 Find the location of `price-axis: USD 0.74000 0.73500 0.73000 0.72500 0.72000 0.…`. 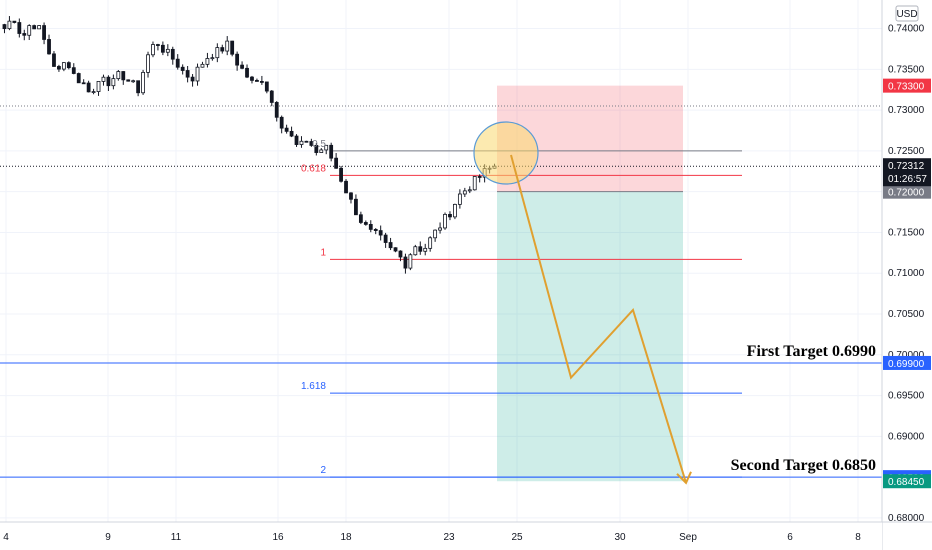

price-axis: USD 0.74000 0.73500 0.73000 0.72500 0.72000 0.… is located at coordinates (906, 275).